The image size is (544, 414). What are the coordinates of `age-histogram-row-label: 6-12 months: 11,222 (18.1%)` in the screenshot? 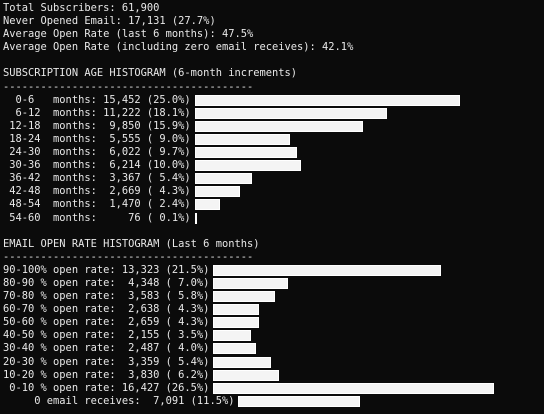 It's located at (97, 112).